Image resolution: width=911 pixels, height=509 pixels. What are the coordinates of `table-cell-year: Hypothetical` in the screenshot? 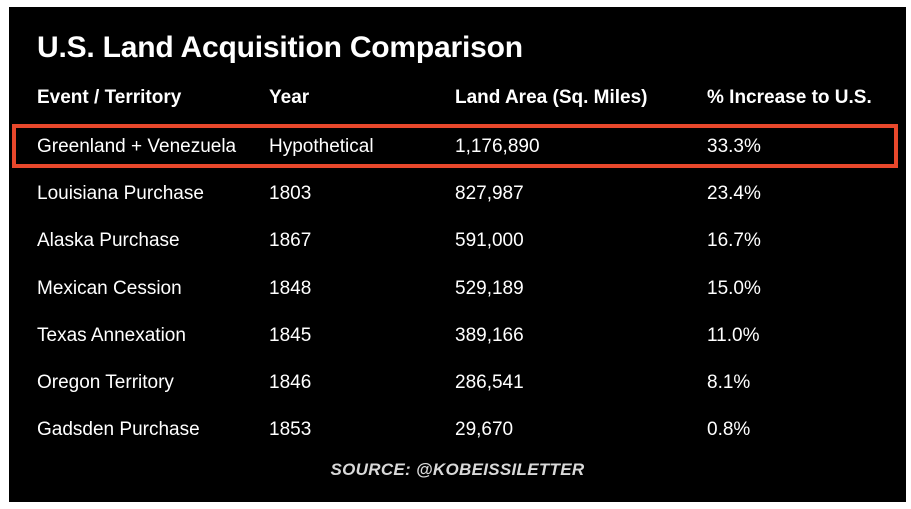 It's located at (321, 146).